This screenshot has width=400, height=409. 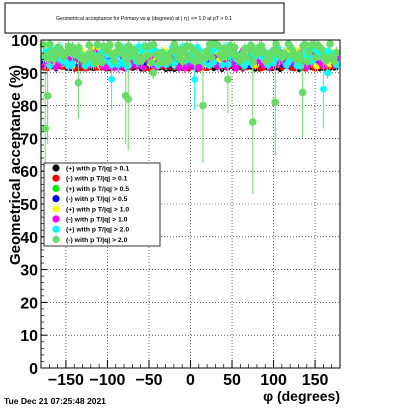 What do you see at coordinates (97, 189) in the screenshot?
I see `legend-label: (+) with p T/|q| > 0.5` at bounding box center [97, 189].